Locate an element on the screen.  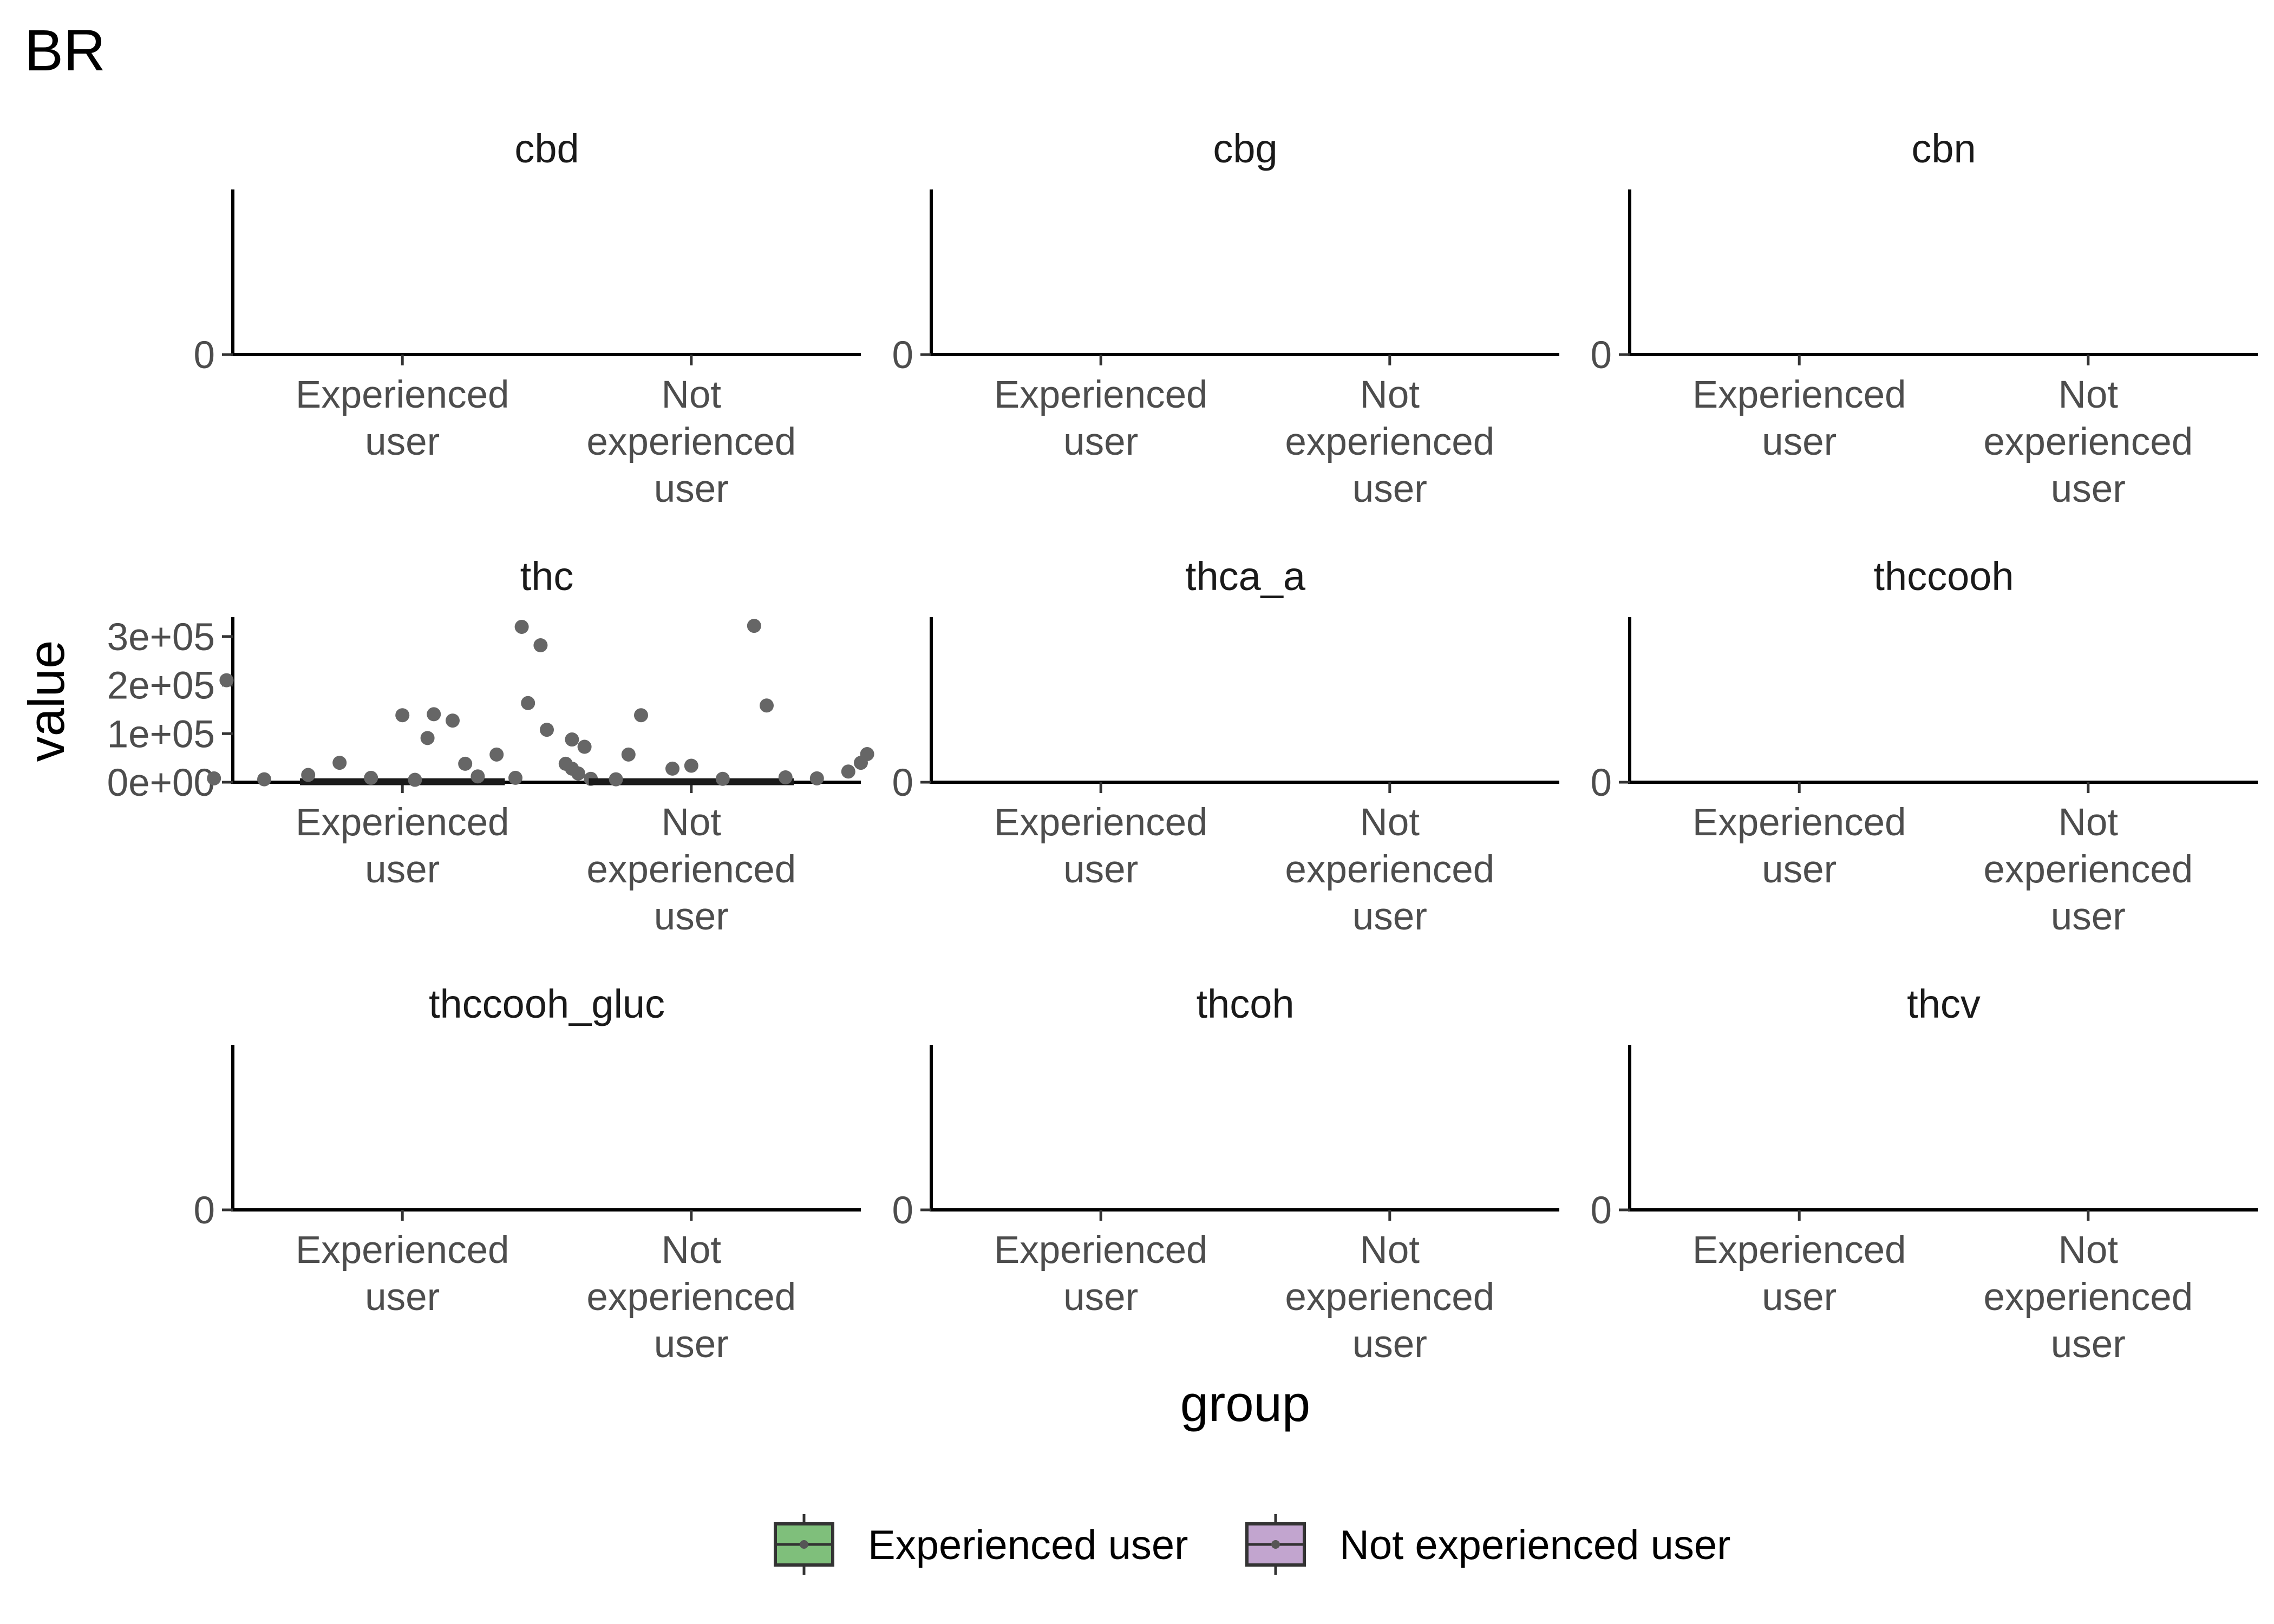
facet-strip-label: thcoh is located at coordinates (1245, 1003).